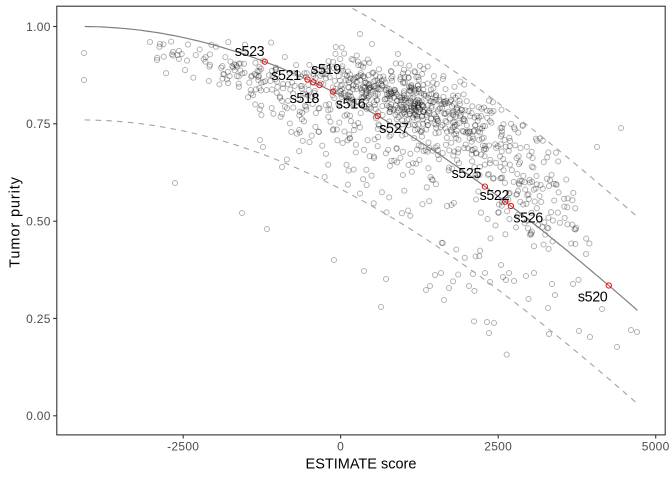  Describe the element at coordinates (326, 70) in the screenshot. I see `svg-text: s519` at that location.